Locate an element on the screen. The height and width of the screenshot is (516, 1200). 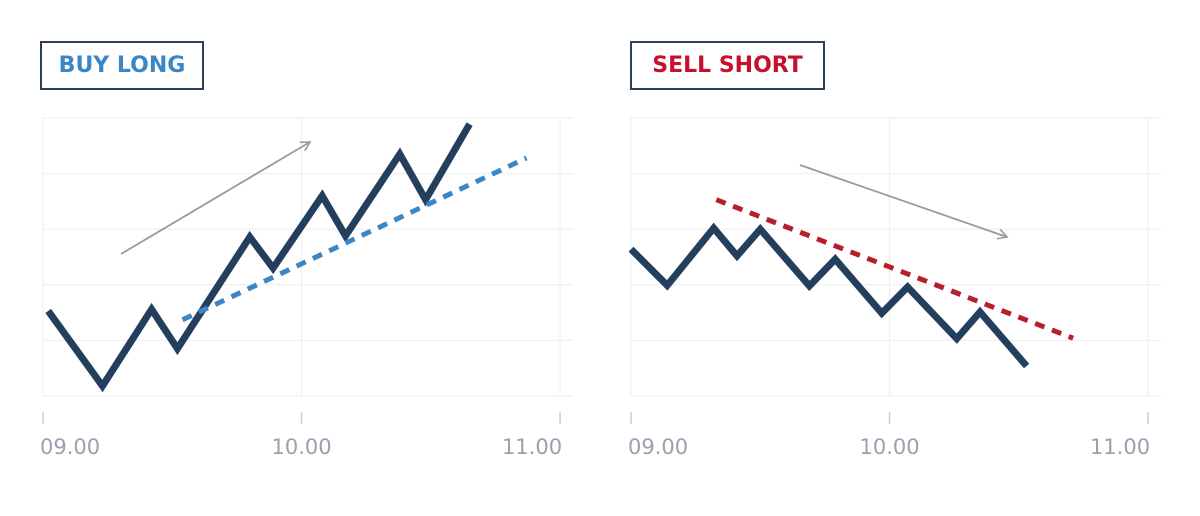
chart-title: BUY LONG is located at coordinates (122, 65).